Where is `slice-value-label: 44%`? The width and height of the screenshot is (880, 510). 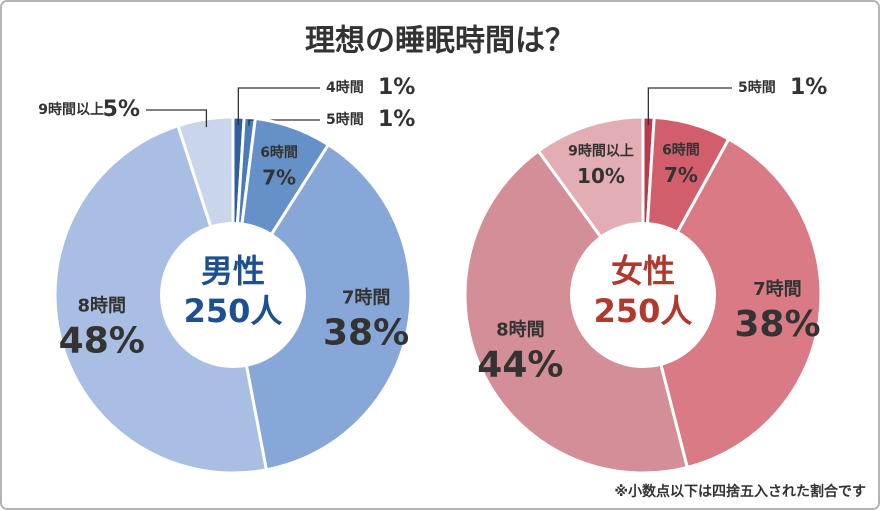 slice-value-label: 44% is located at coordinates (520, 365).